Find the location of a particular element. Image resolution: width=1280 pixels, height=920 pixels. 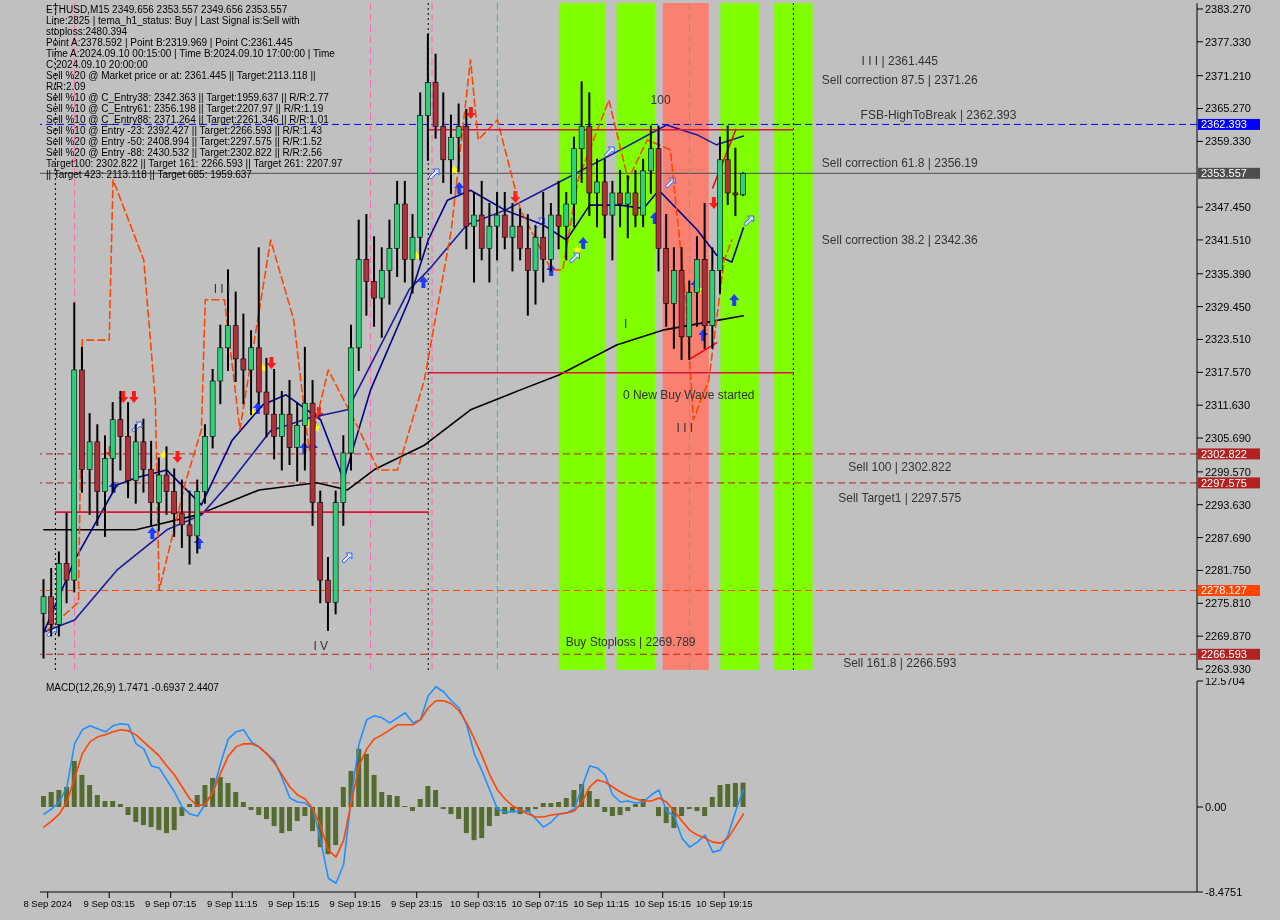

y-tick-label: 2383.270 is located at coordinates (1228, 8).